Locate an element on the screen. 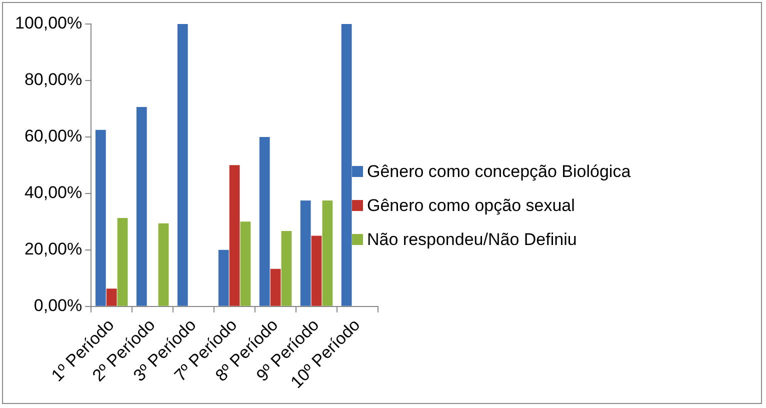 The image size is (766, 408). y-tick-label: 0,00% is located at coordinates (58, 306).